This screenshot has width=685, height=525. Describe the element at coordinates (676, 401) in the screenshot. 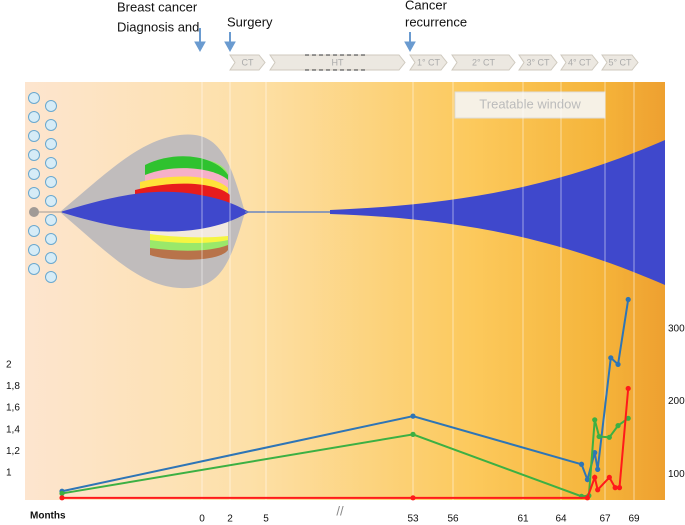

I see `y2-tick-label: 200` at that location.